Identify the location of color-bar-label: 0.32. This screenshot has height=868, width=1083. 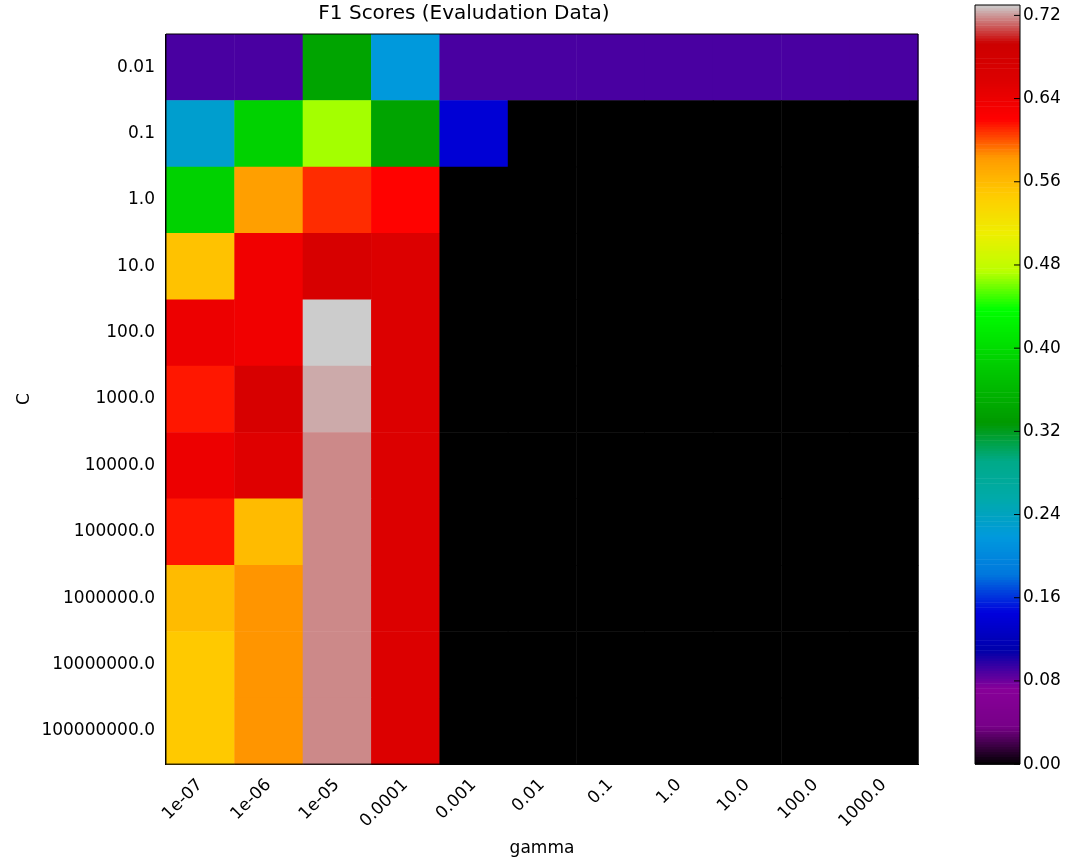
(1042, 429).